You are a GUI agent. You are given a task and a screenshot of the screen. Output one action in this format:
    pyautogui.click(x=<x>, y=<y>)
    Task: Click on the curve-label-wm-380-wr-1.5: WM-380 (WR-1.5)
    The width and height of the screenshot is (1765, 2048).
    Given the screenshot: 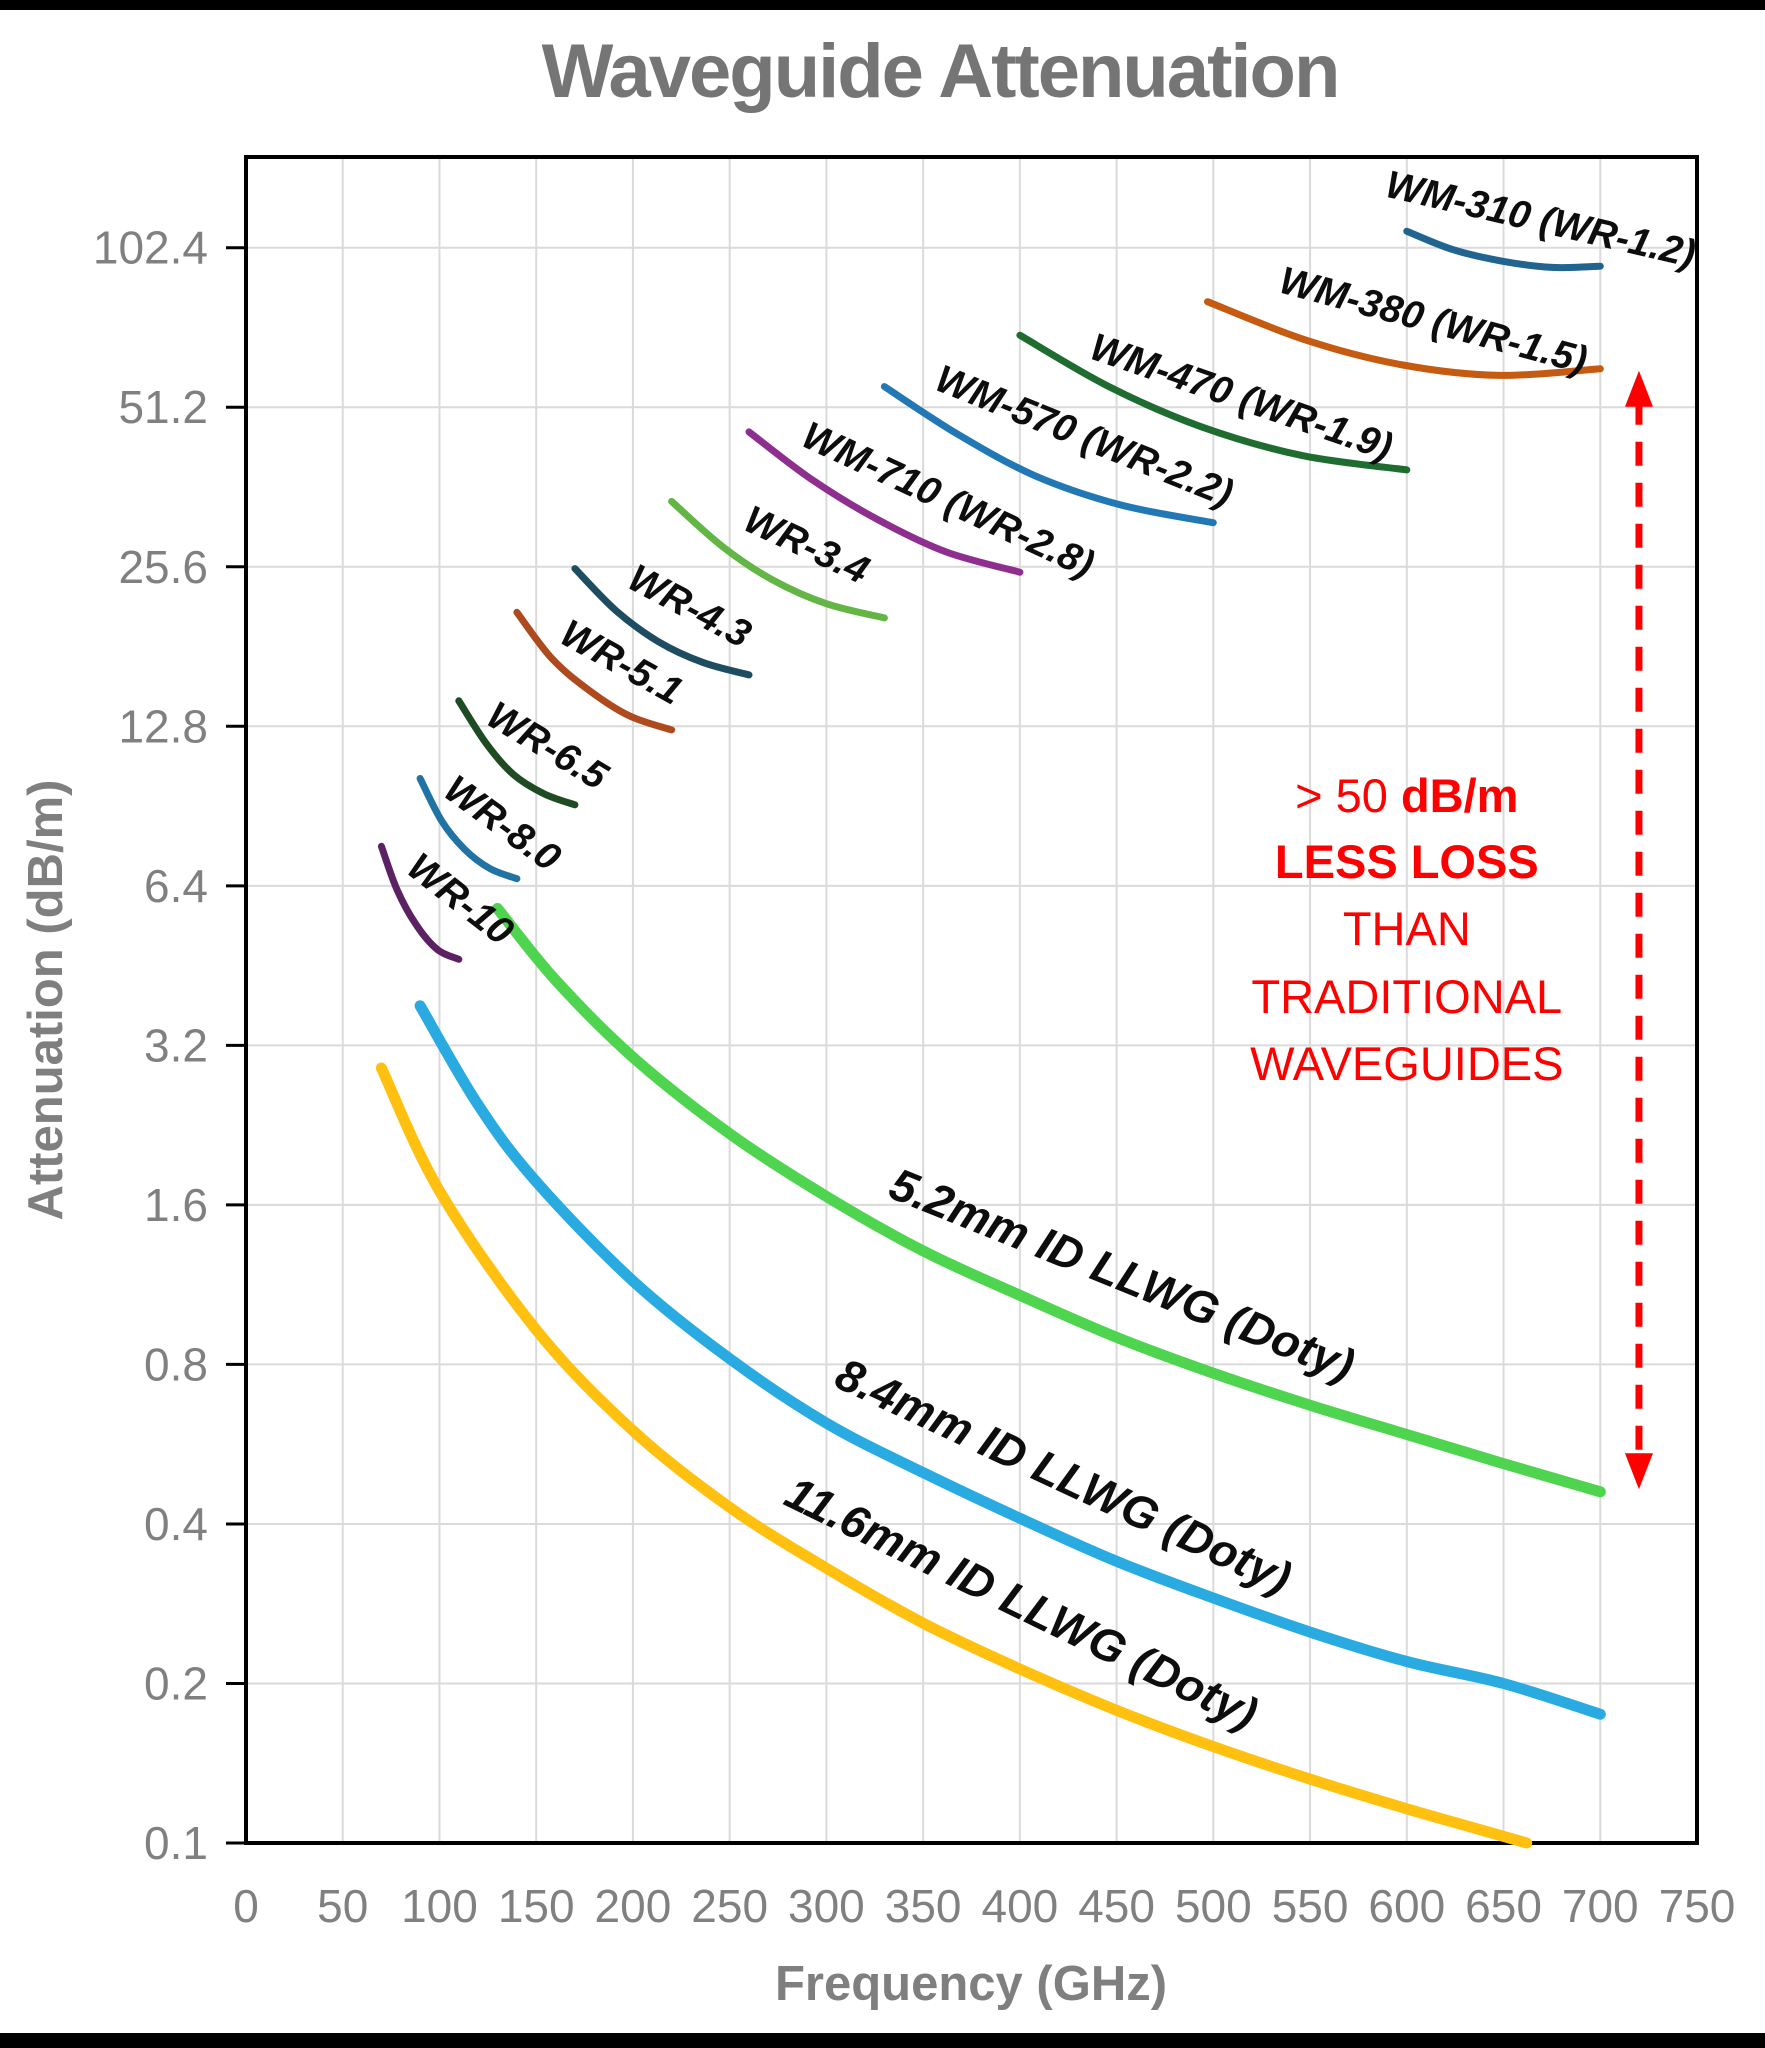 What is the action you would take?
    pyautogui.click(x=1433, y=320)
    